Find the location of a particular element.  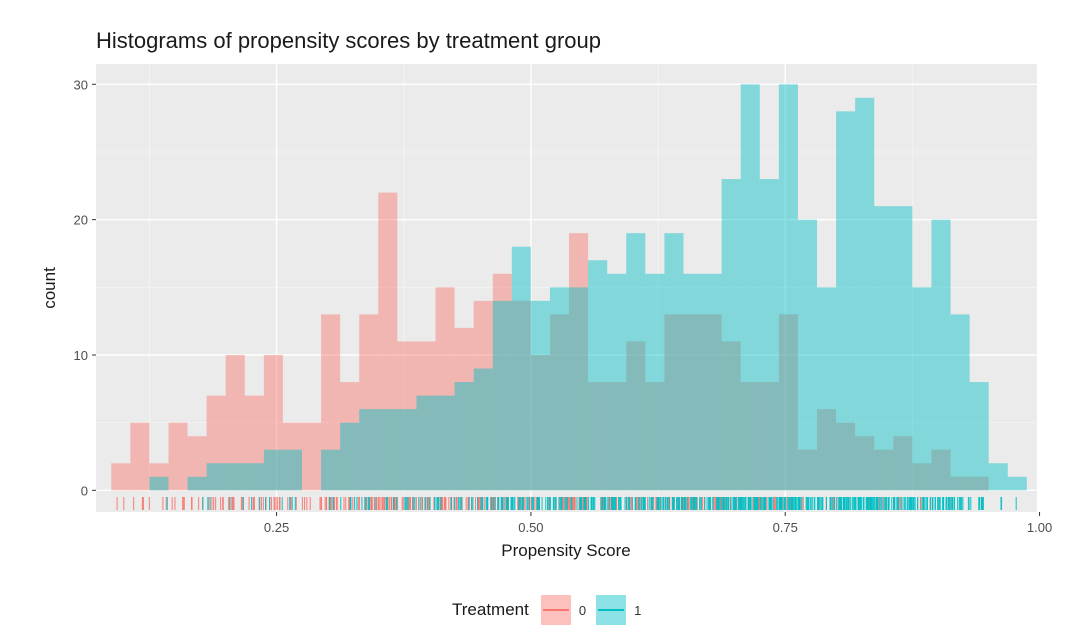

x-tick-label: 0.50 is located at coordinates (530, 527).